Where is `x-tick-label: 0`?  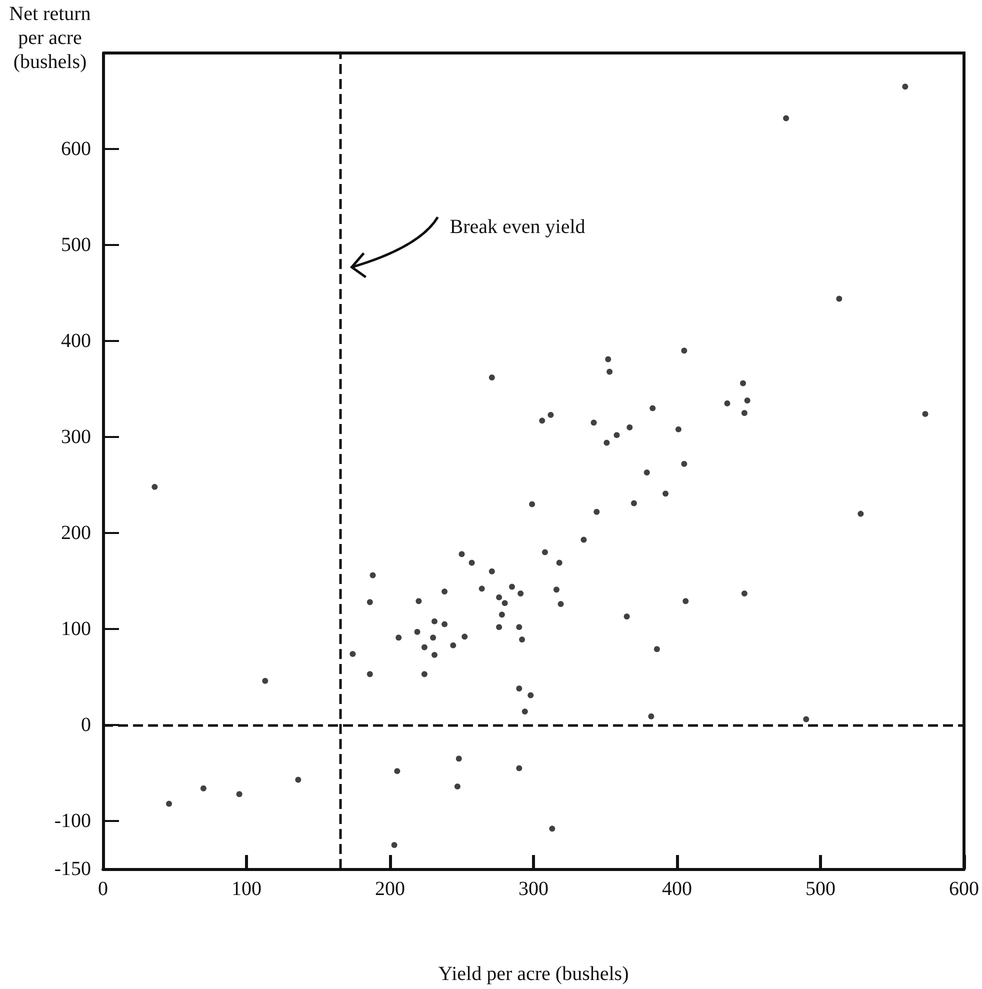
x-tick-label: 0 is located at coordinates (103, 889).